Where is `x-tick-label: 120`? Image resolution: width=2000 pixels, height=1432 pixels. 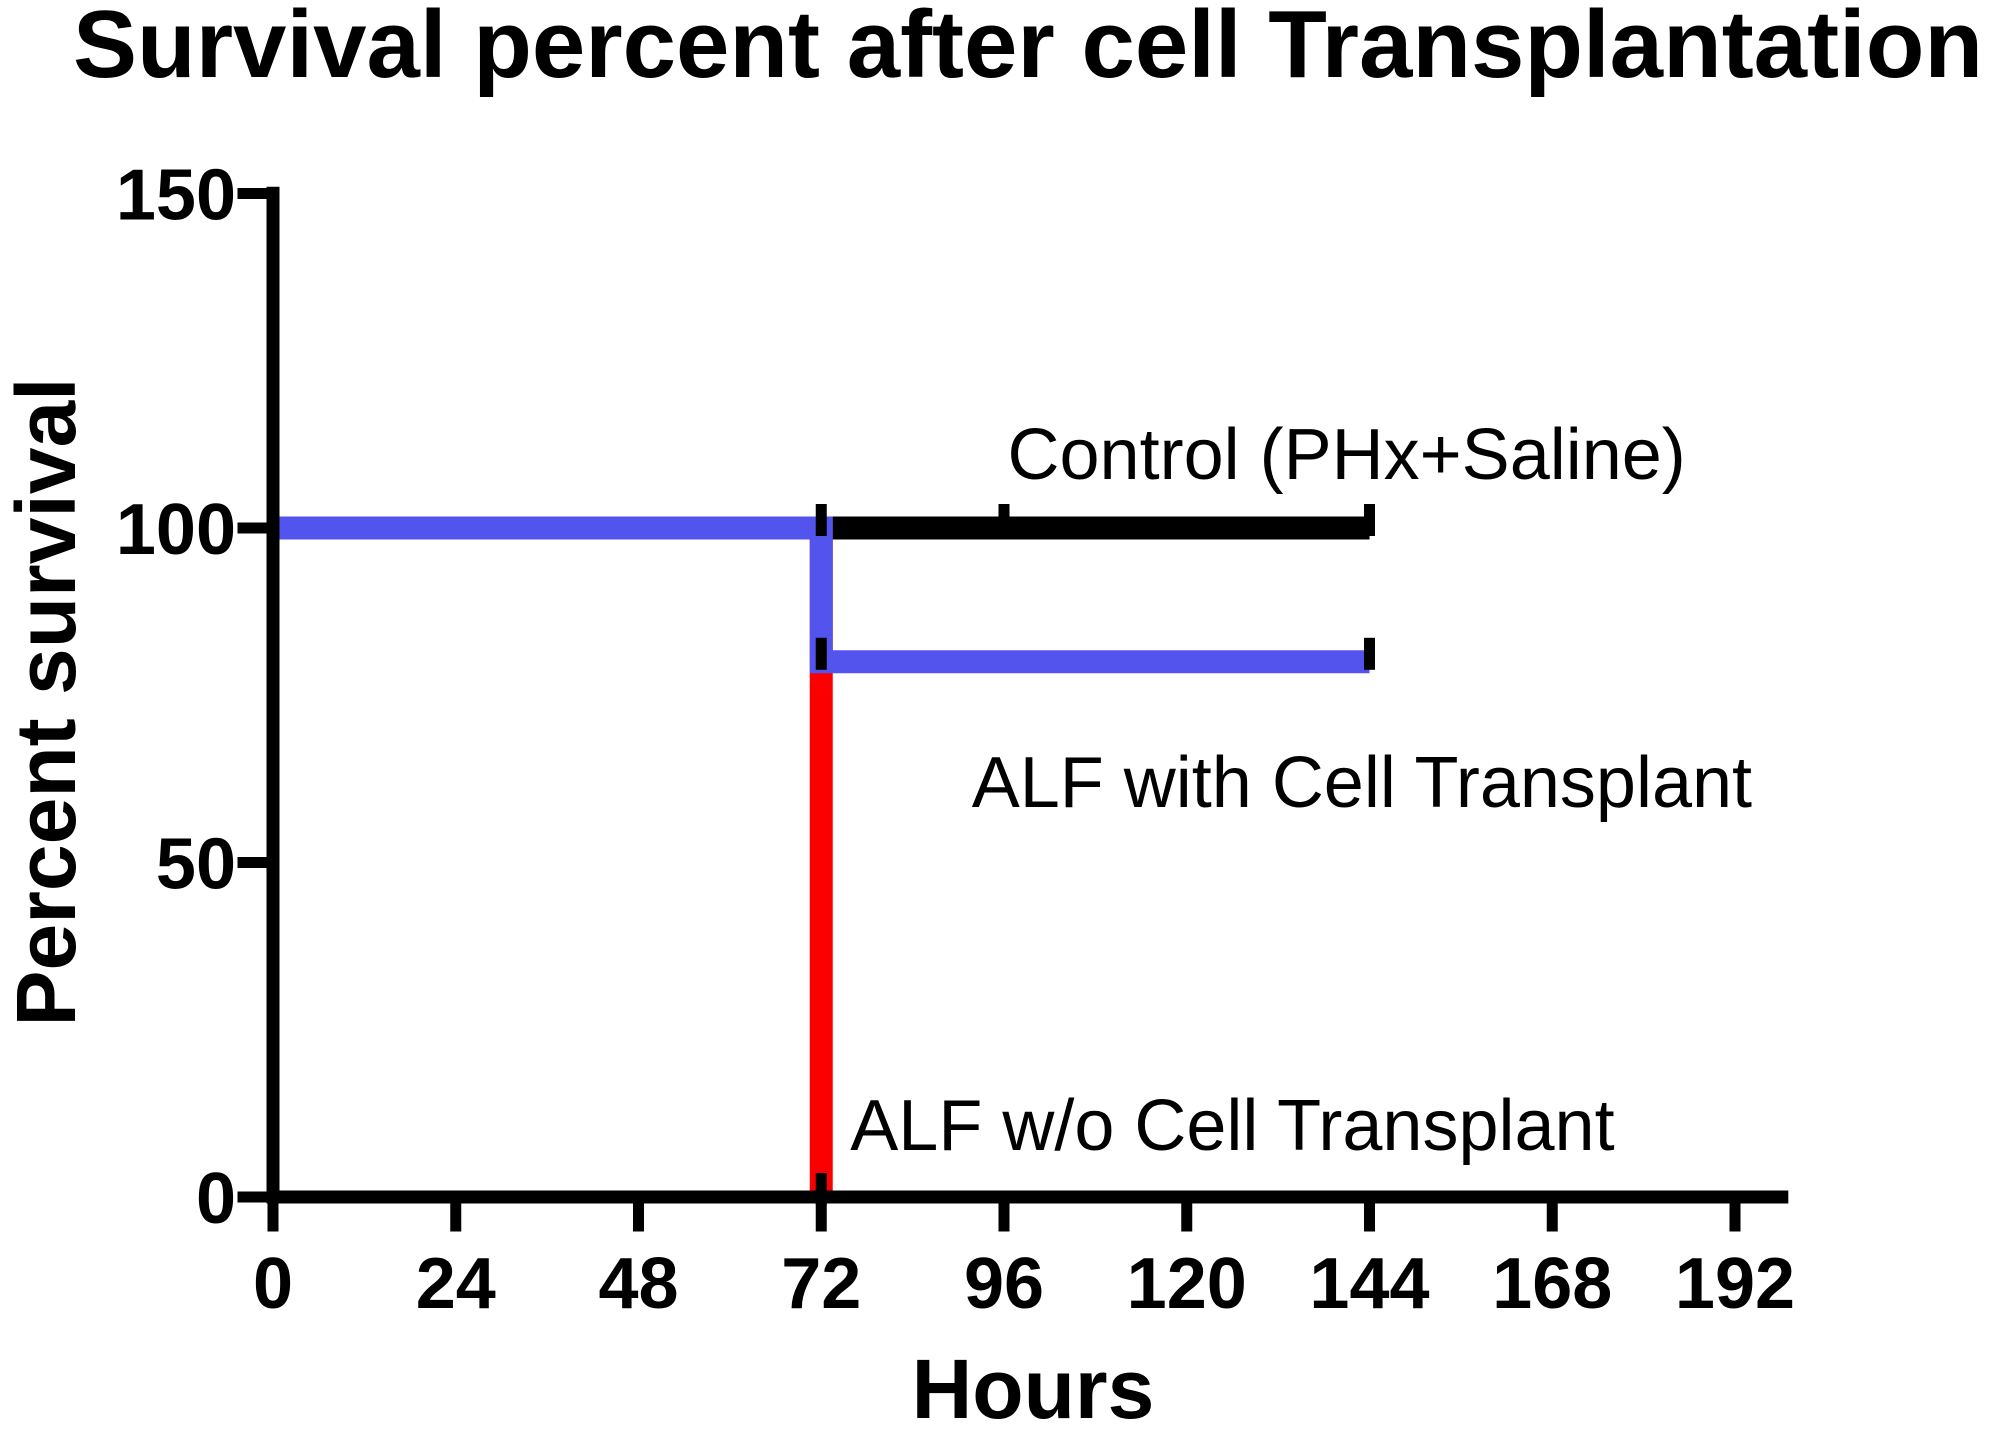
x-tick-label: 120 is located at coordinates (1187, 1284).